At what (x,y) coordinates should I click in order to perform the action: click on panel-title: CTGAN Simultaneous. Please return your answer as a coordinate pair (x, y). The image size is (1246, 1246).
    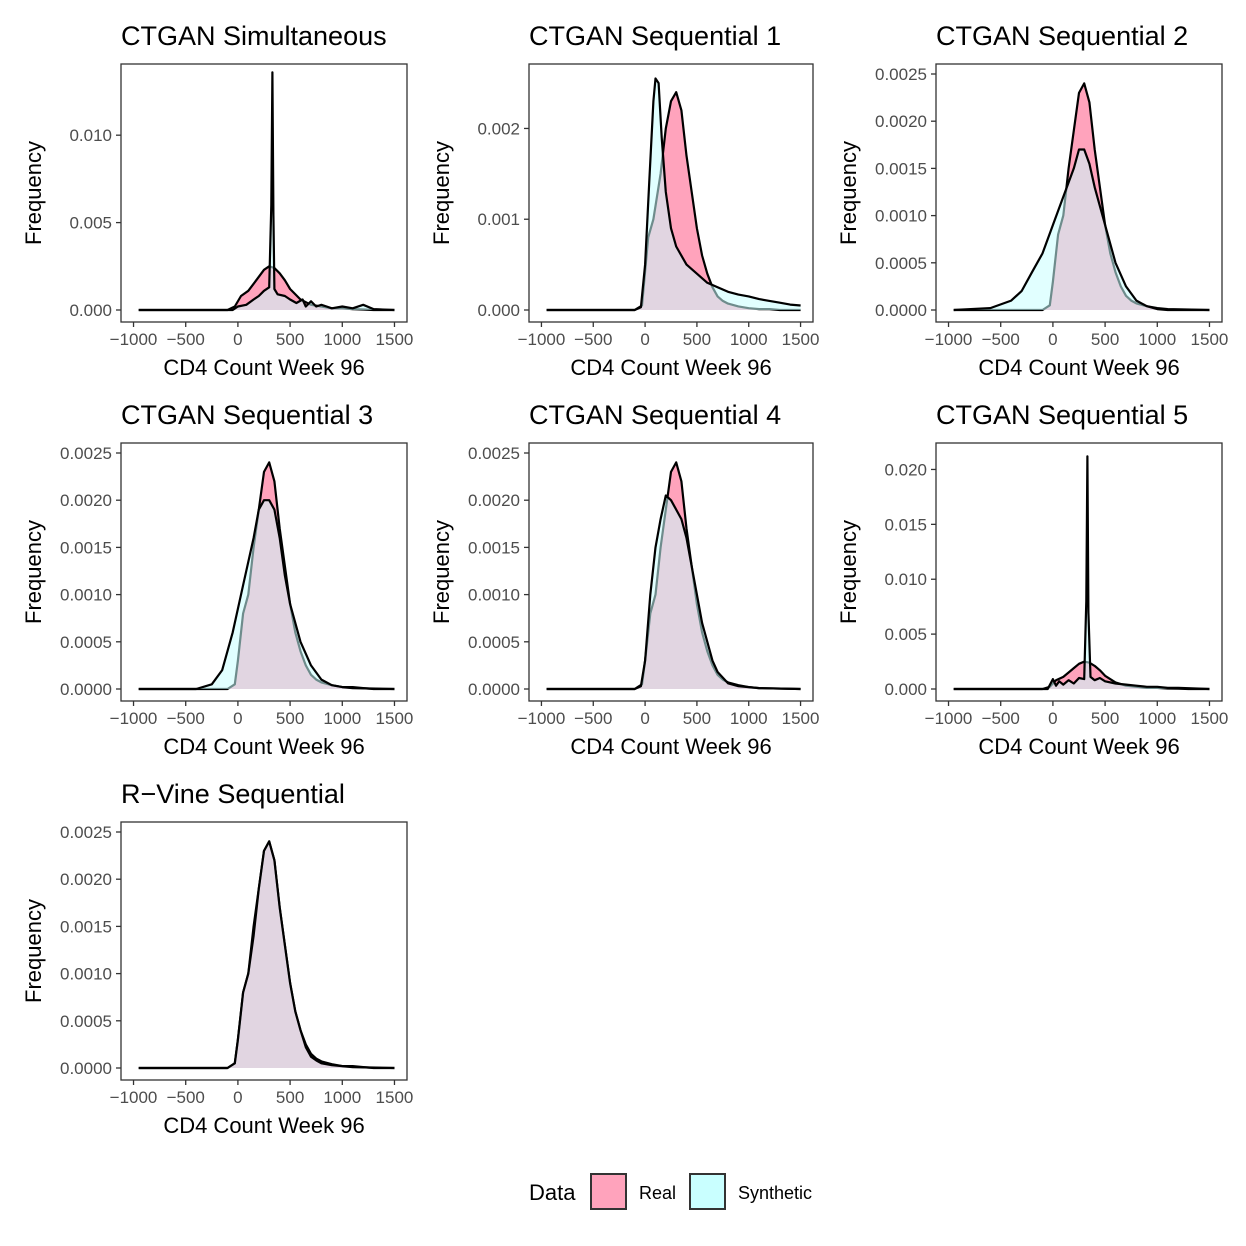
    Looking at the image, I should click on (254, 36).